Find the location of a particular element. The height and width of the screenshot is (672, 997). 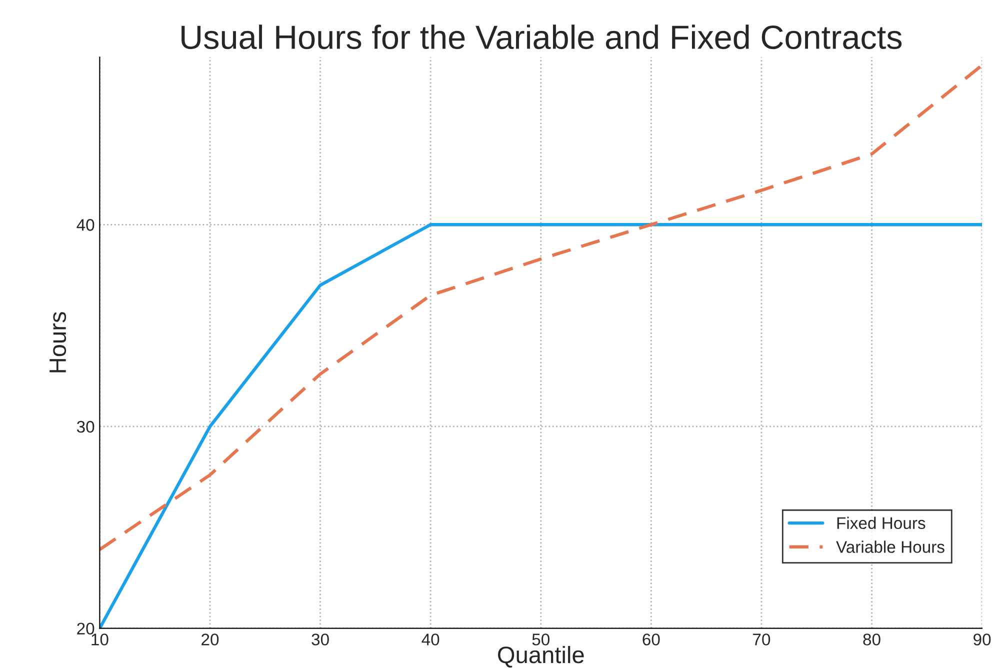

legend-label: Fixed Hours is located at coordinates (881, 523).